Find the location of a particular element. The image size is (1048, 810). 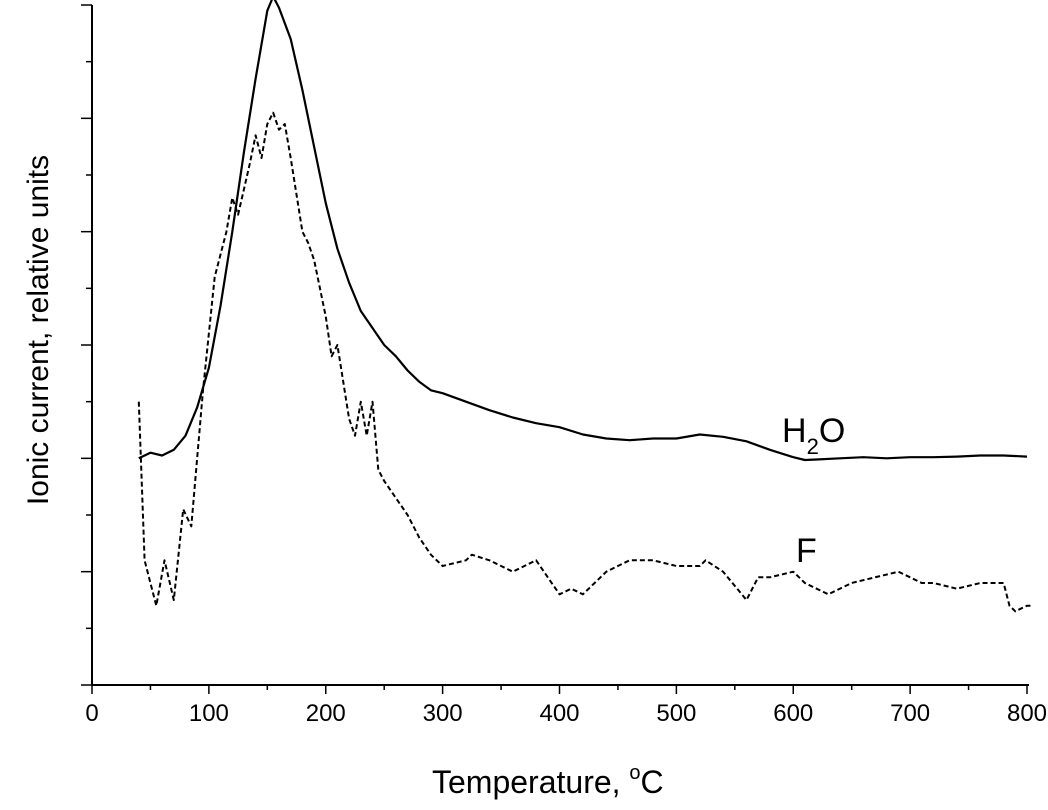

series-label-h2o: H2O is located at coordinates (813, 435).